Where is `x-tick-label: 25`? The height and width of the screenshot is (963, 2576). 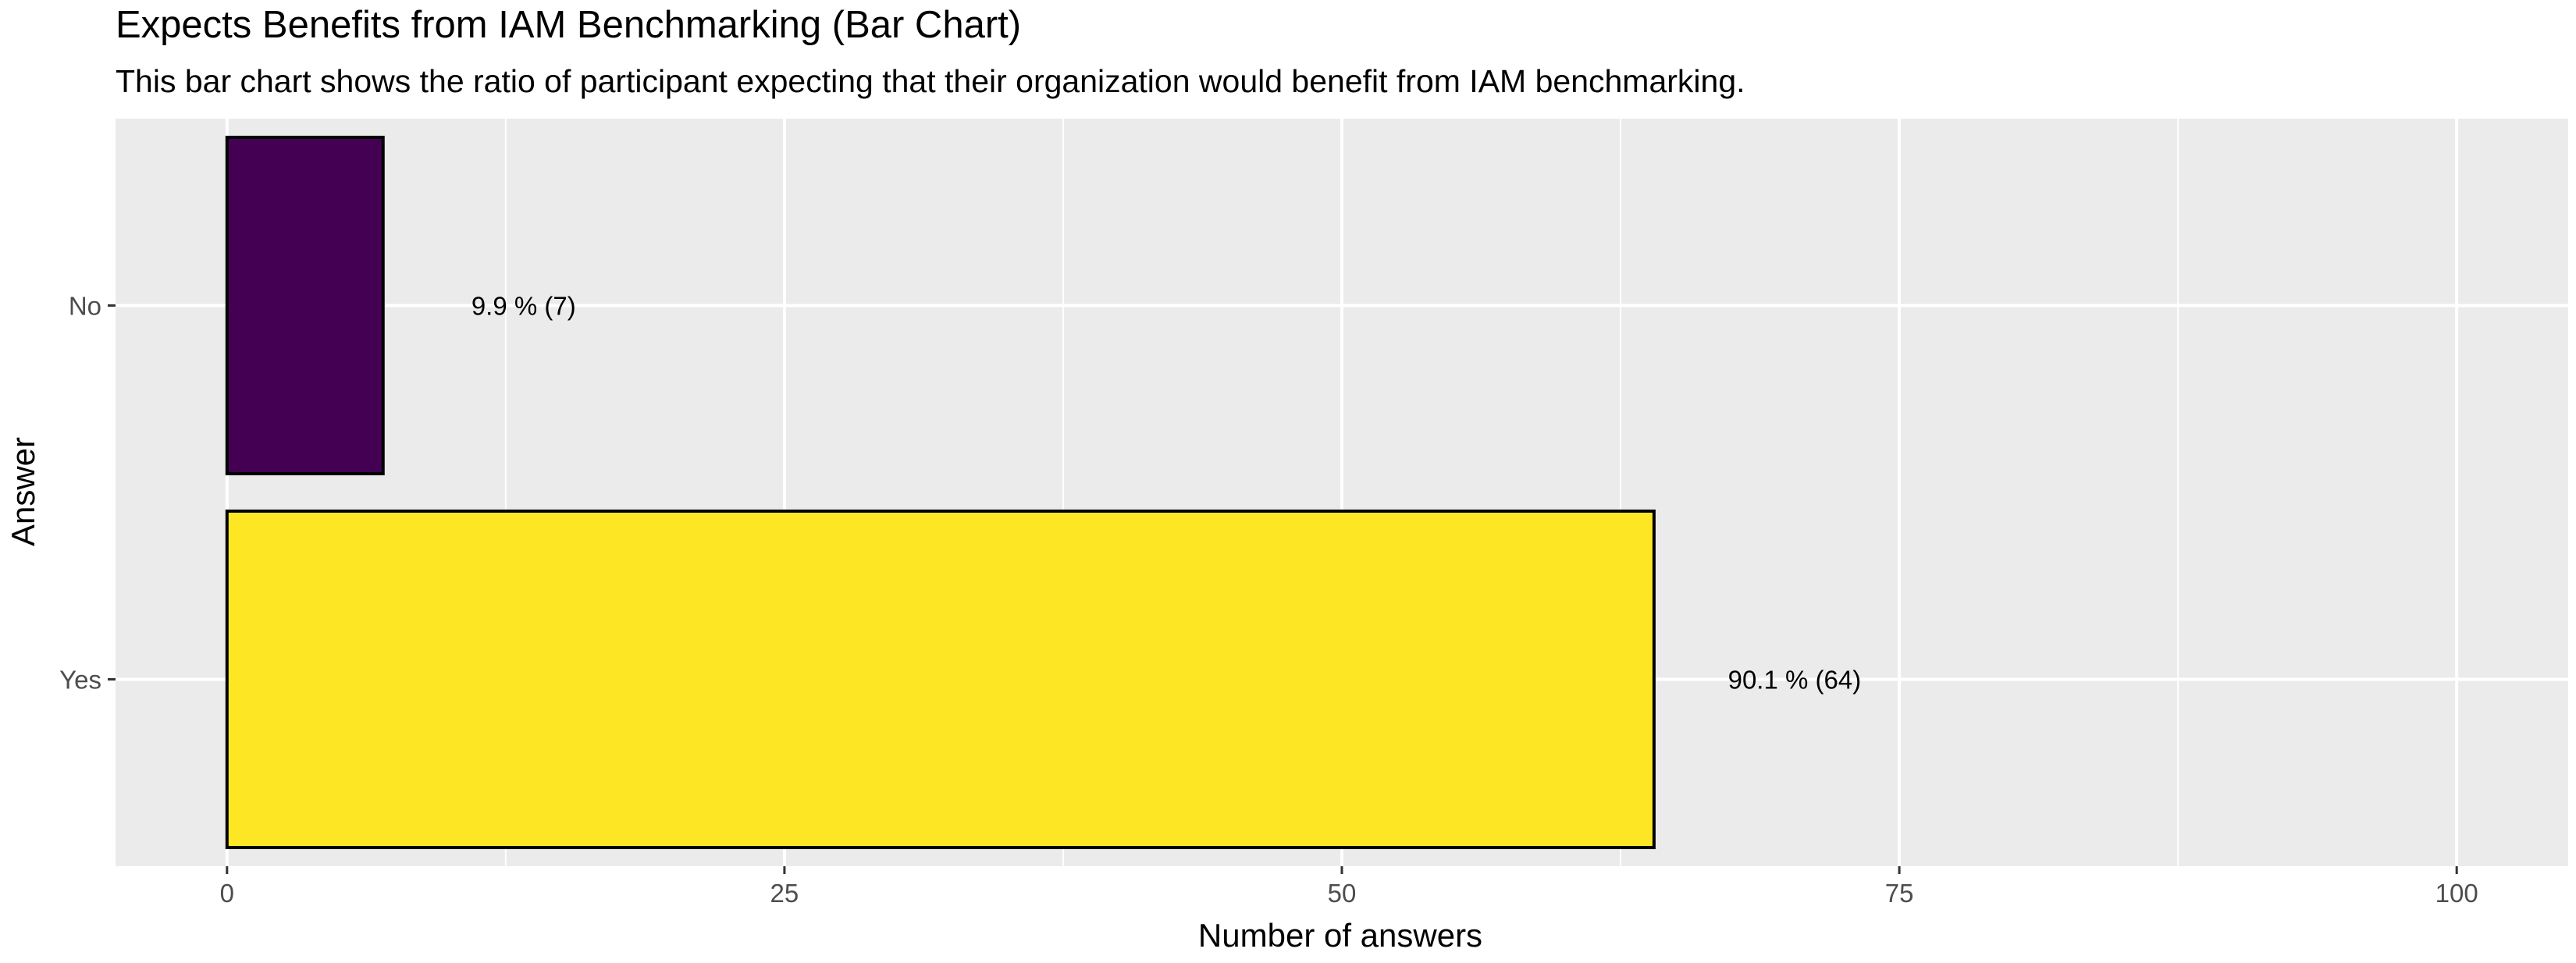 x-tick-label: 25 is located at coordinates (784, 893).